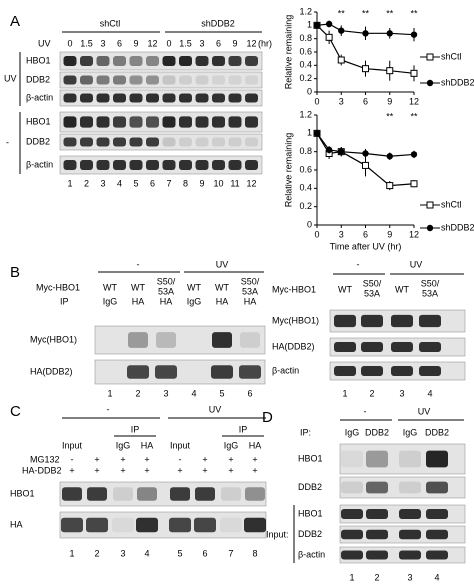  I want to click on y-tick-label: 0.2, so click(305, 78).